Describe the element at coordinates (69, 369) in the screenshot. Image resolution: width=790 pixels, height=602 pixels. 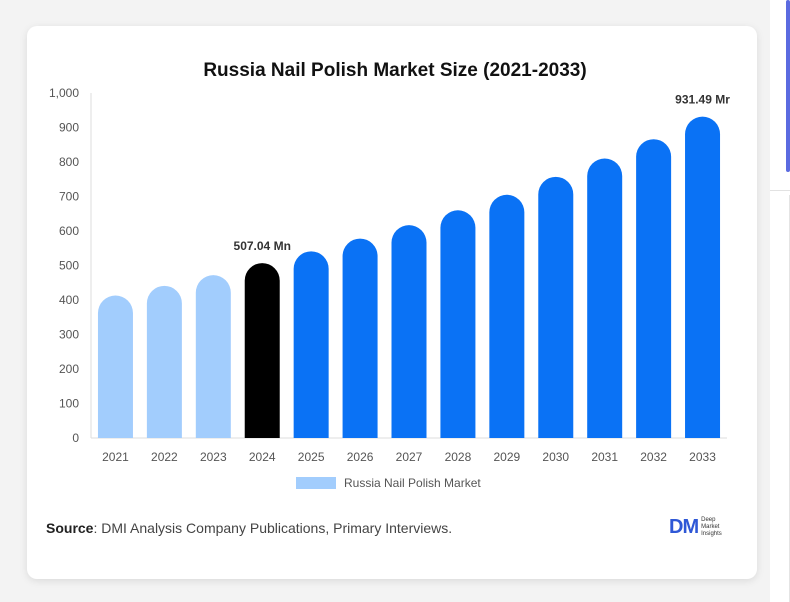
I see `y-tick-label: 200` at that location.